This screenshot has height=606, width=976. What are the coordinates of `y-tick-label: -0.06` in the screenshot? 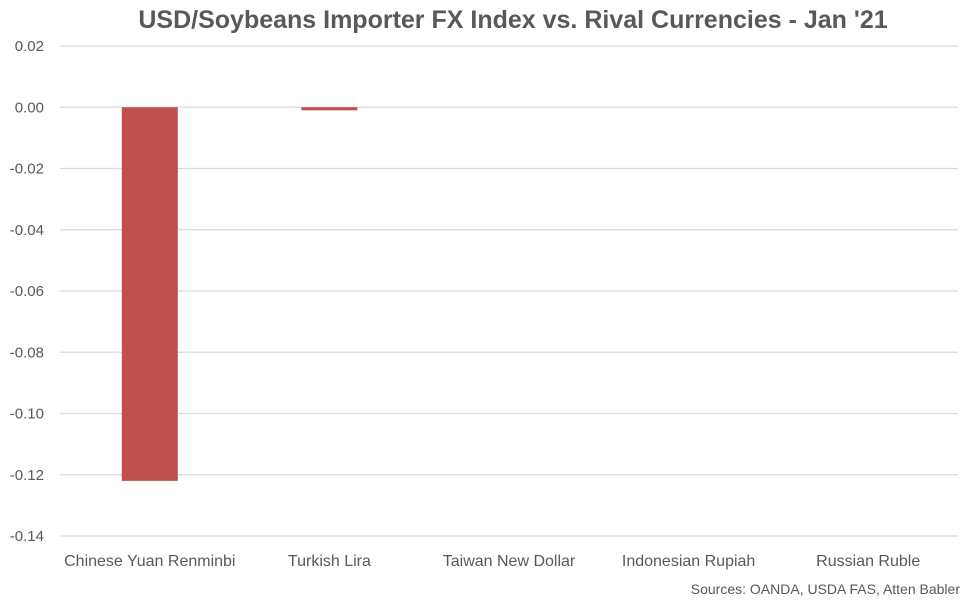 It's located at (27, 291).